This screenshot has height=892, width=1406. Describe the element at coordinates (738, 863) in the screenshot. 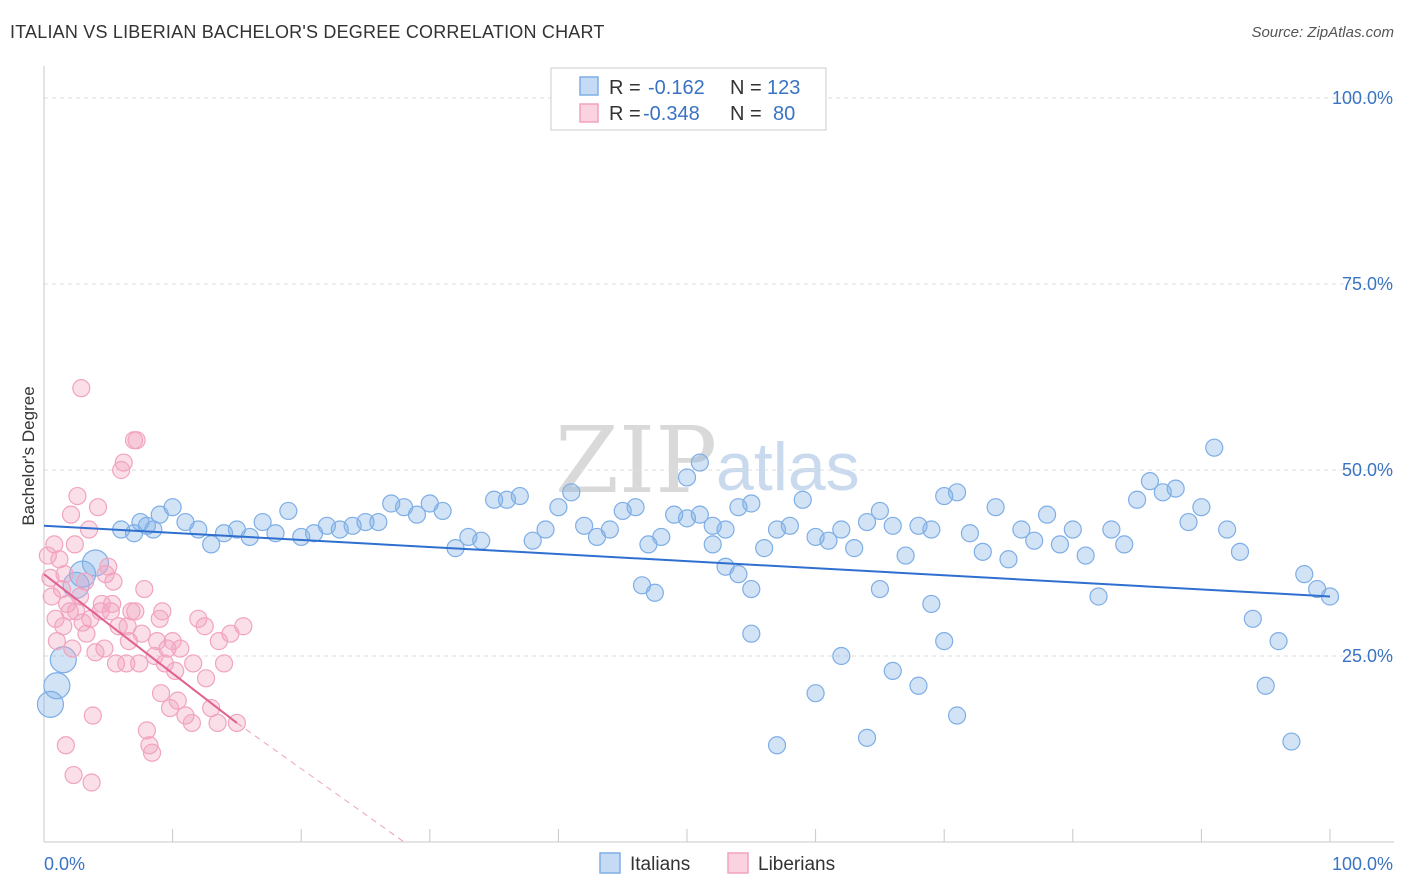

I see `bottom-legend-swatch-liberians` at that location.